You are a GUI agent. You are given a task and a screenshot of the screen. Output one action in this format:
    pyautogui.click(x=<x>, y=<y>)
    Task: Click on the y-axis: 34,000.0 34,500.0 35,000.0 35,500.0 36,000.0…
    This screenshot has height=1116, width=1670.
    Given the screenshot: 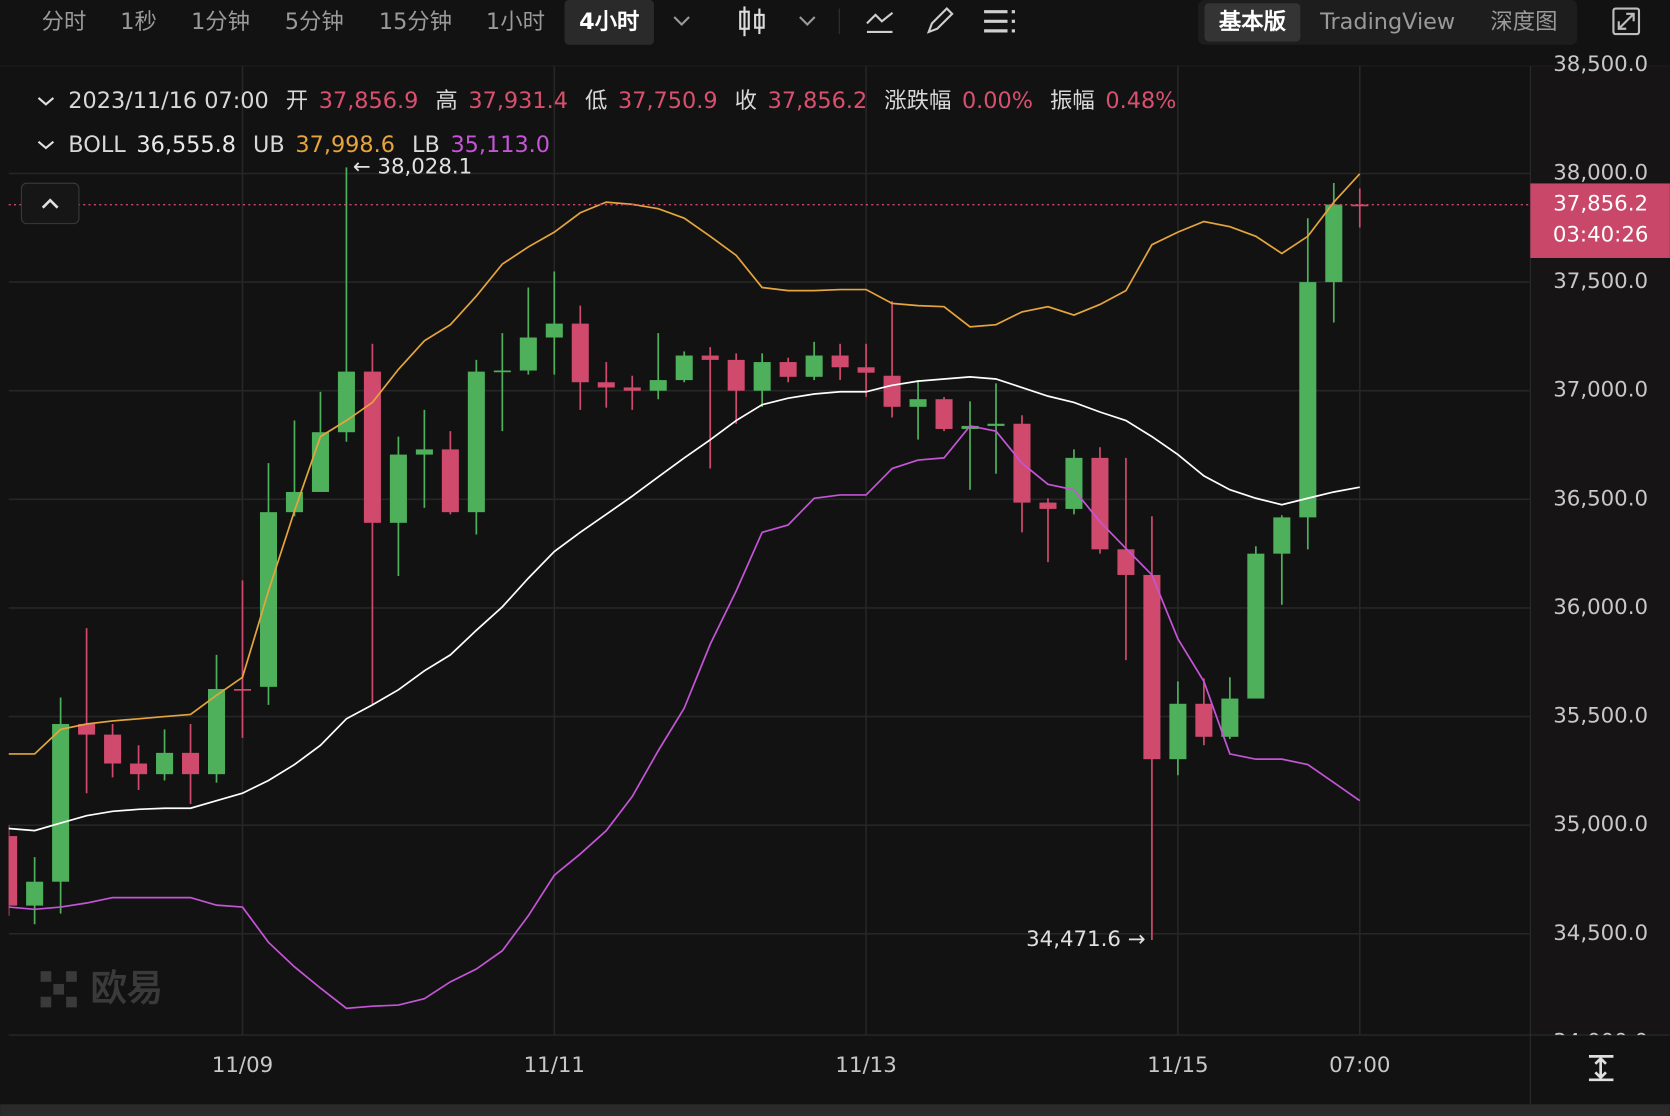 What is the action you would take?
    pyautogui.click(x=1600, y=543)
    